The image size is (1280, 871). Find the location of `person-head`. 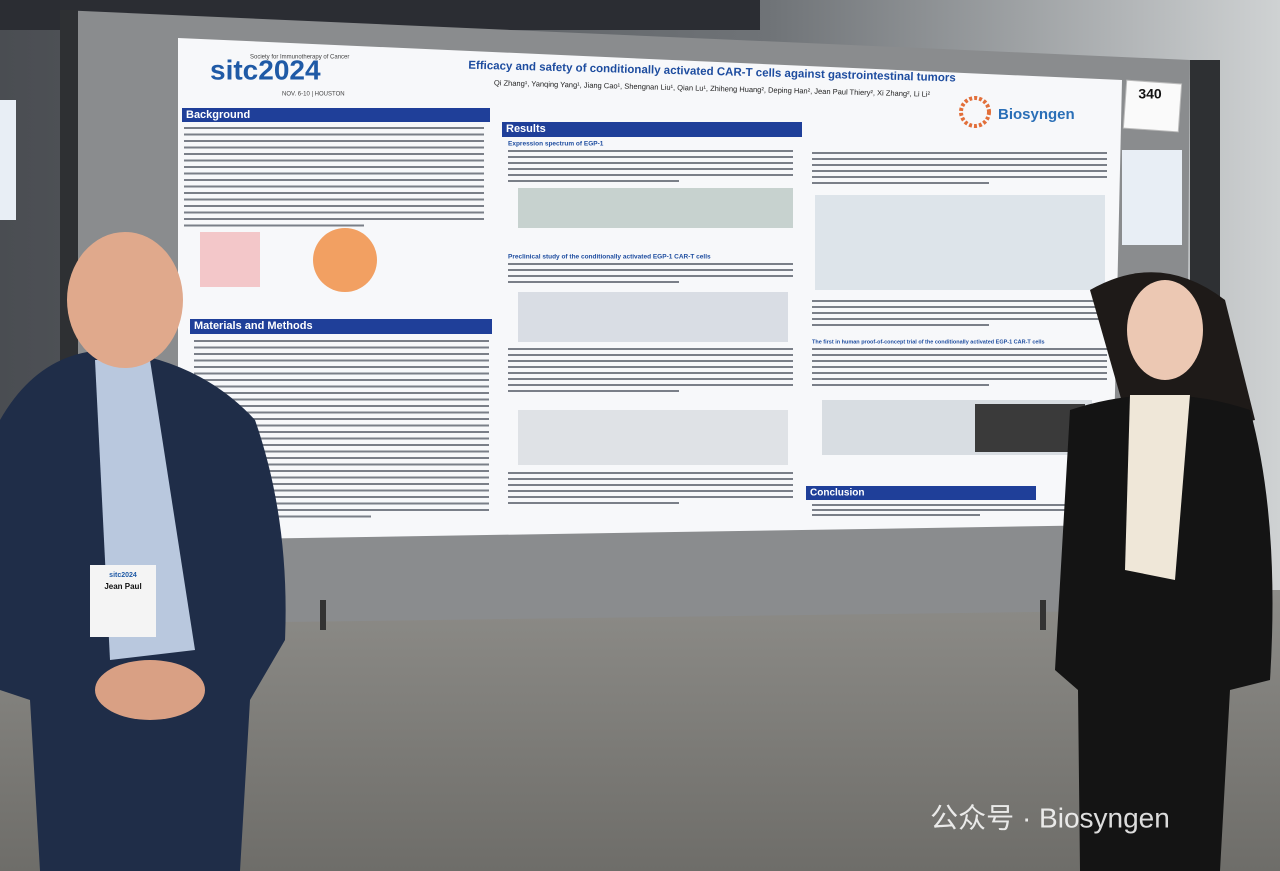

person-head is located at coordinates (1165, 330).